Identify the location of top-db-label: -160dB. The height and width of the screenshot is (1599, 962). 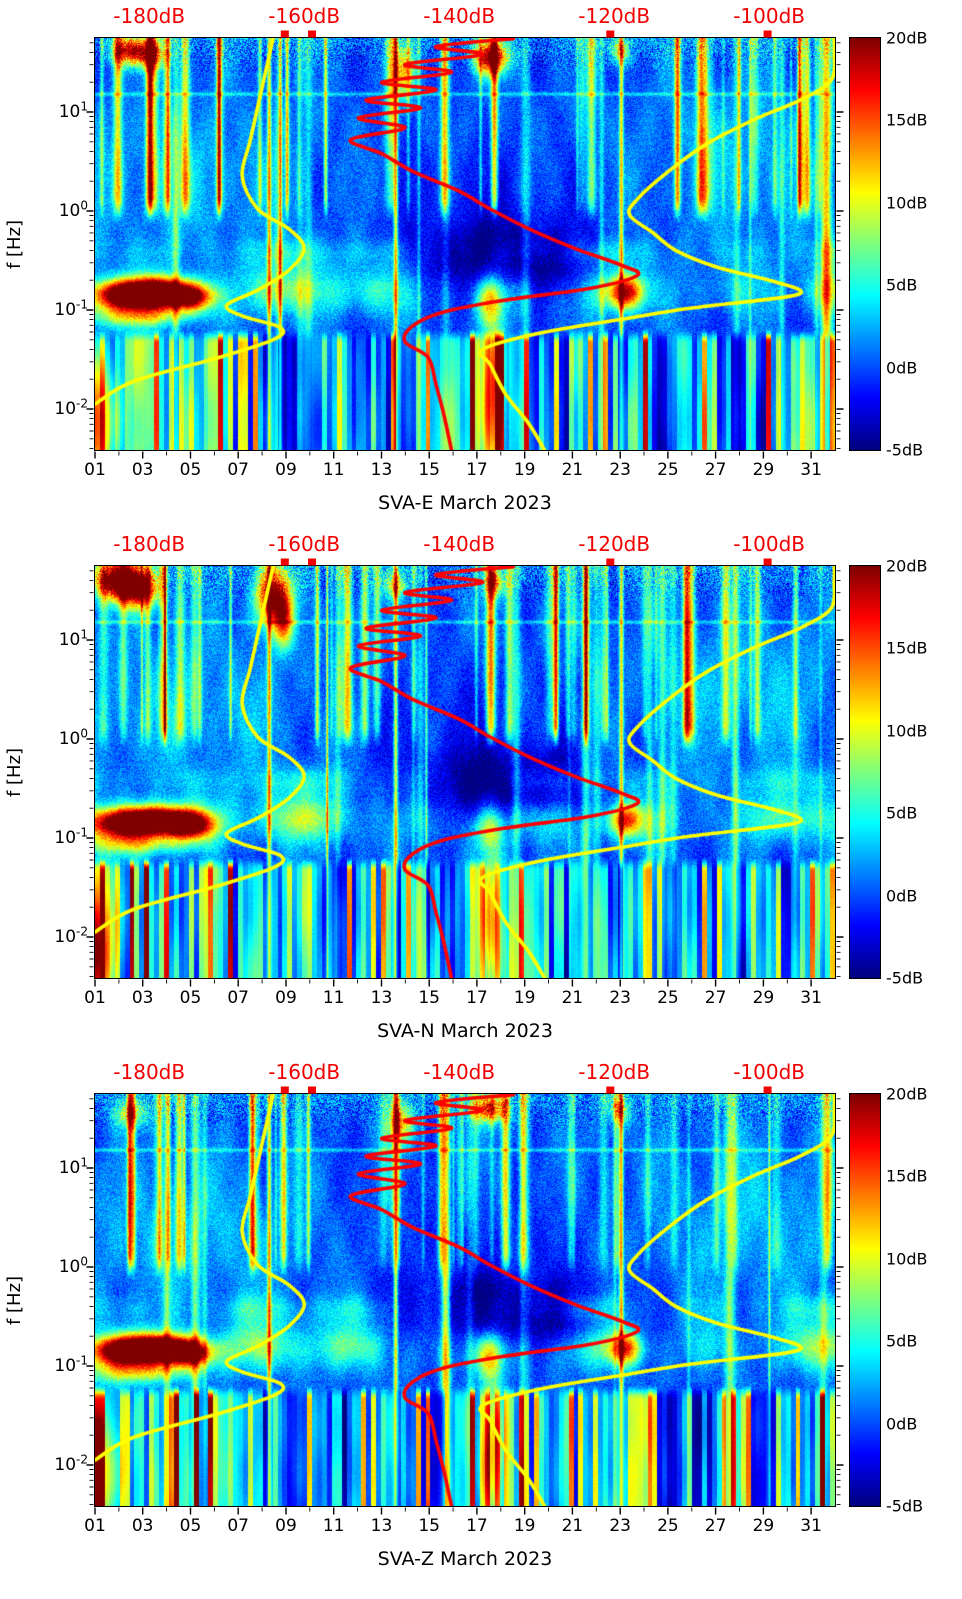
(304, 544).